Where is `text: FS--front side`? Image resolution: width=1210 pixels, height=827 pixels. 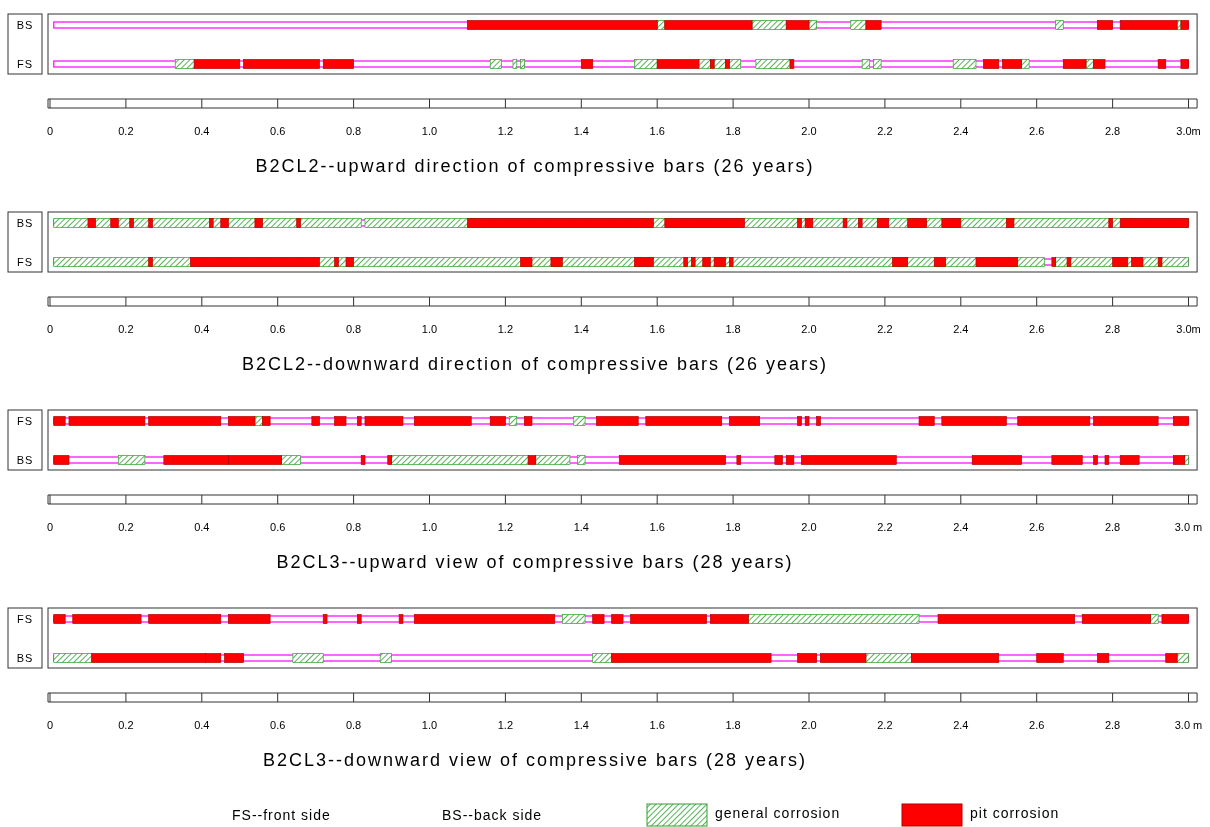
text: FS--front side is located at coordinates (281, 815).